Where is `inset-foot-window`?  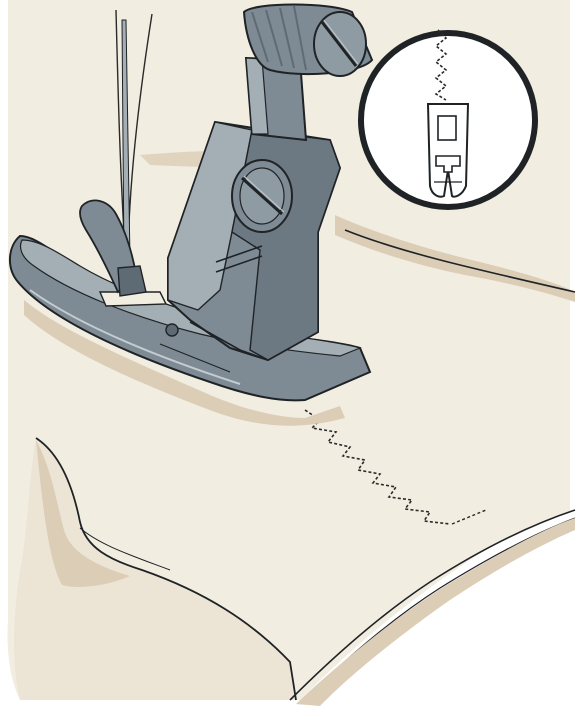 inset-foot-window is located at coordinates (447, 128).